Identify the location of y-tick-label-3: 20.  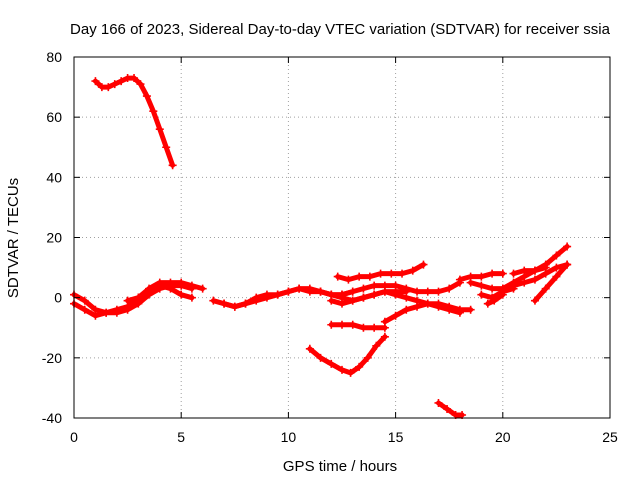
(54, 238).